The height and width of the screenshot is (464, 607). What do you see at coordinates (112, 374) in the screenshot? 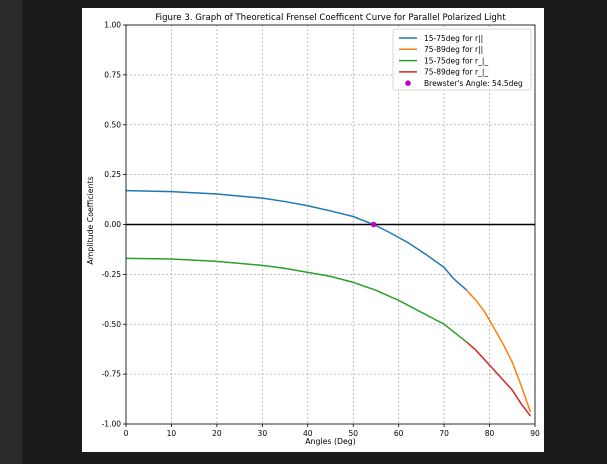
I see `y-tick-label: -0.75` at bounding box center [112, 374].